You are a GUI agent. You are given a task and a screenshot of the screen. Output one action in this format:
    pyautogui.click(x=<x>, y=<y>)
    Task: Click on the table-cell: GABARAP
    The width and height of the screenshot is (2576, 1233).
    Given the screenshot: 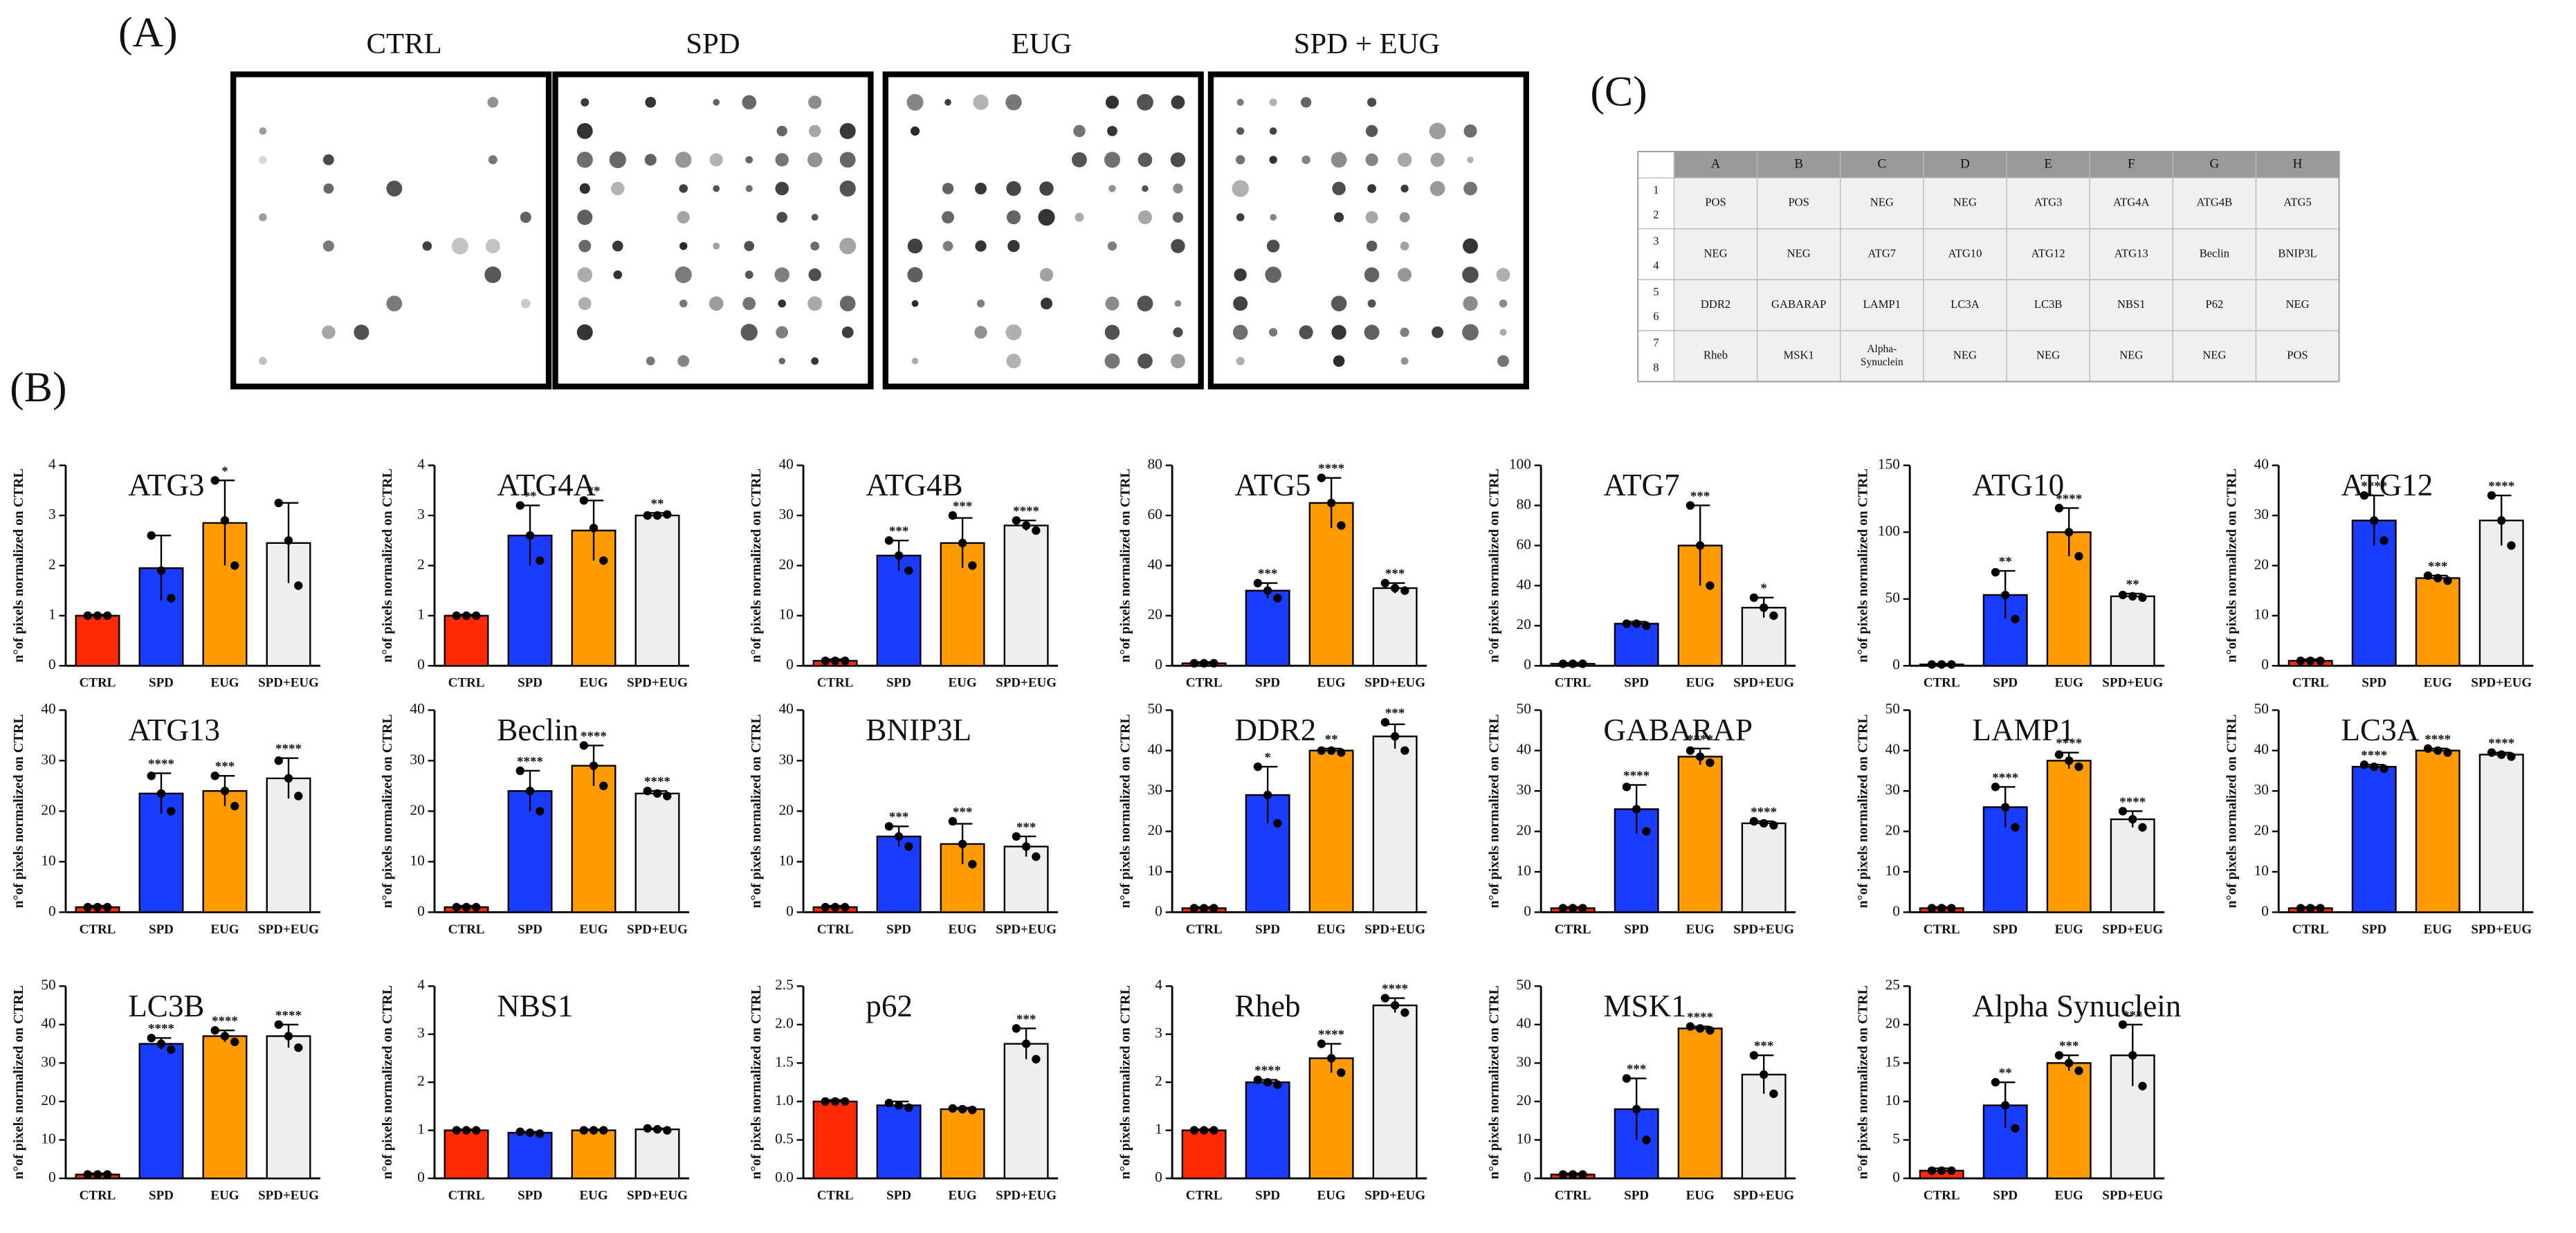 What is the action you would take?
    pyautogui.click(x=1799, y=304)
    